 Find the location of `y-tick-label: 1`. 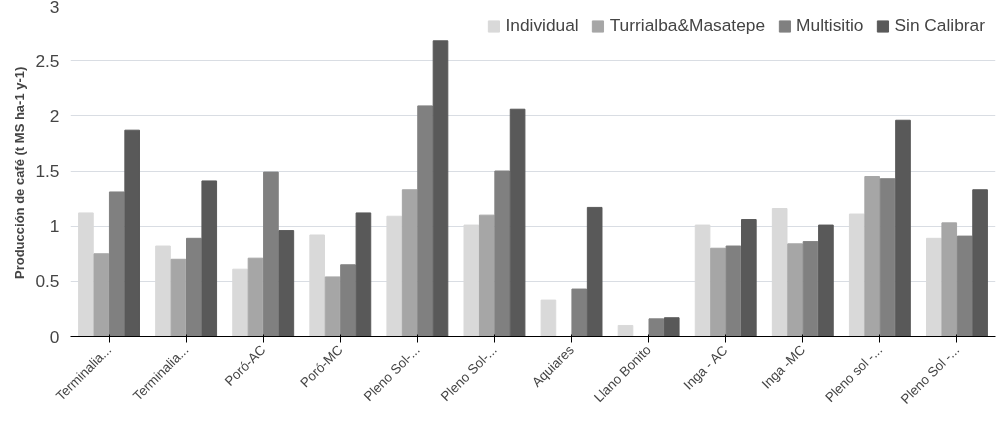

y-tick-label: 1 is located at coordinates (54, 226).